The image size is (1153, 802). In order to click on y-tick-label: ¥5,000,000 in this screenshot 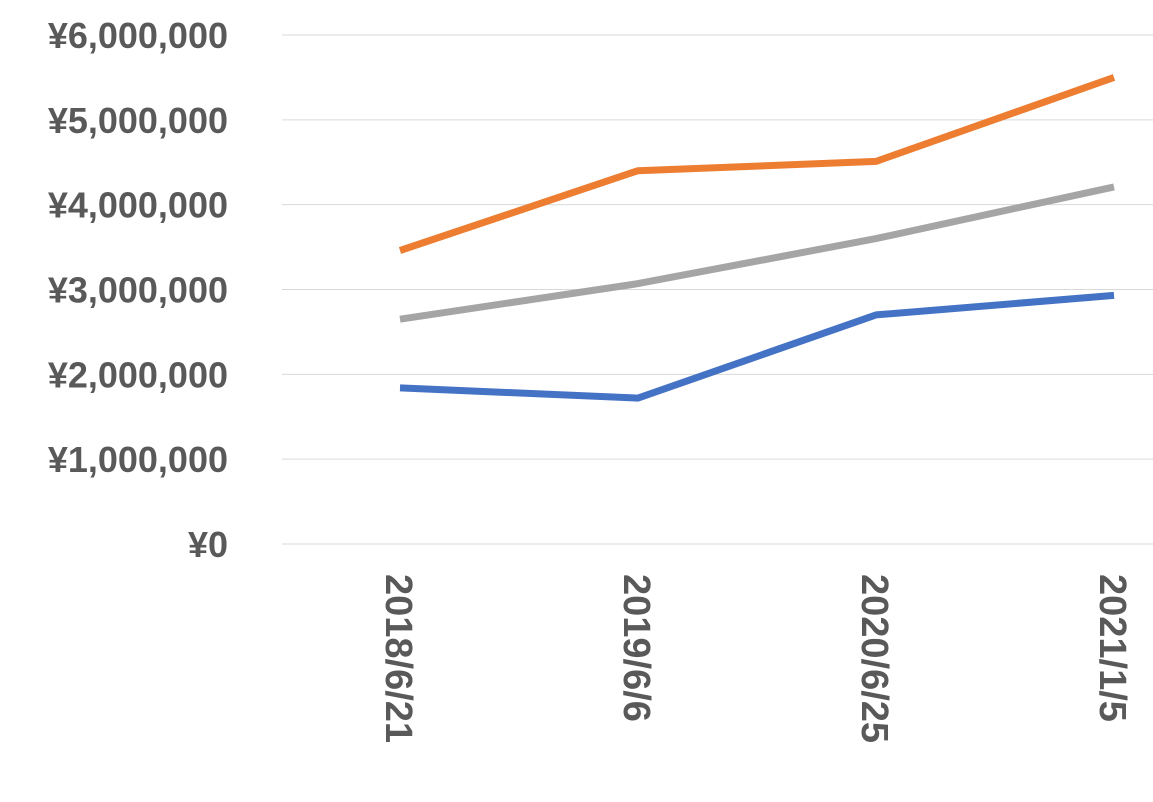, I will do `click(138, 120)`.